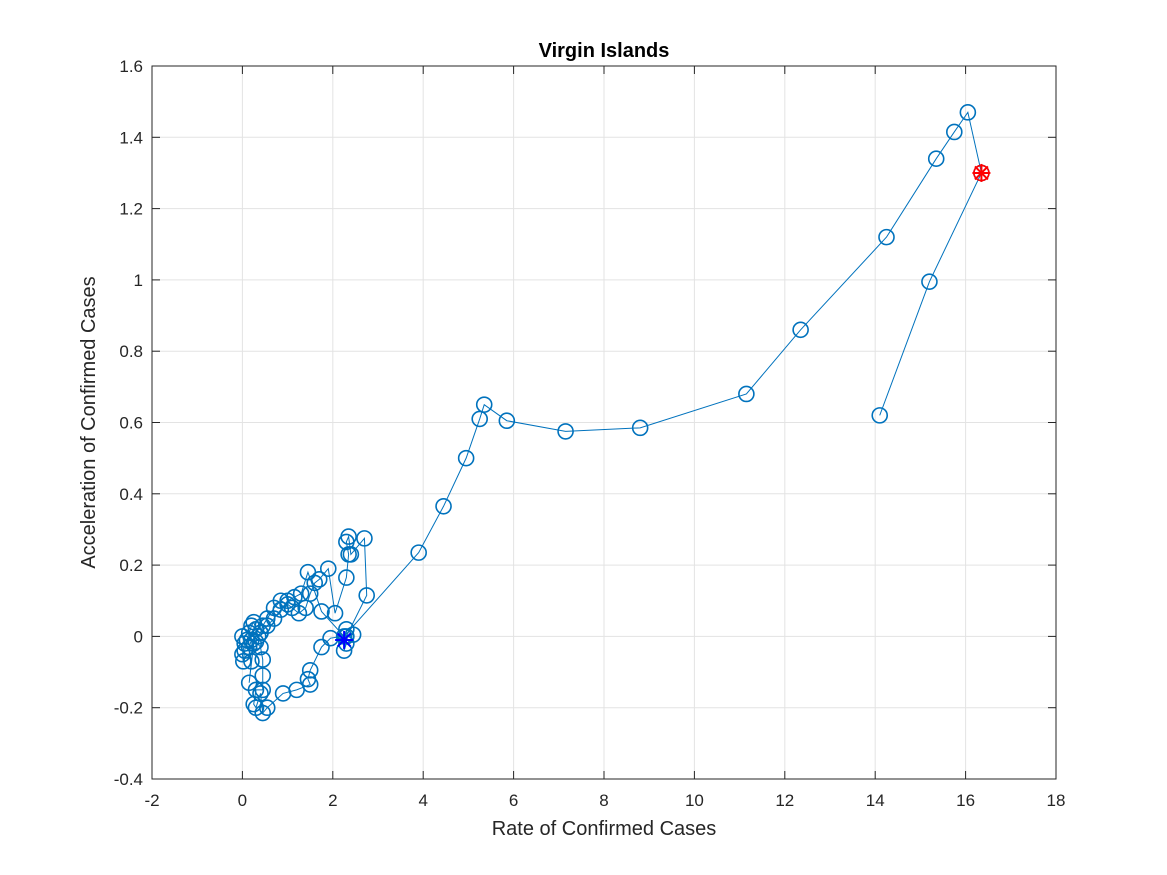 The width and height of the screenshot is (1167, 875). I want to click on y-tick-label: 1.2, so click(131, 209).